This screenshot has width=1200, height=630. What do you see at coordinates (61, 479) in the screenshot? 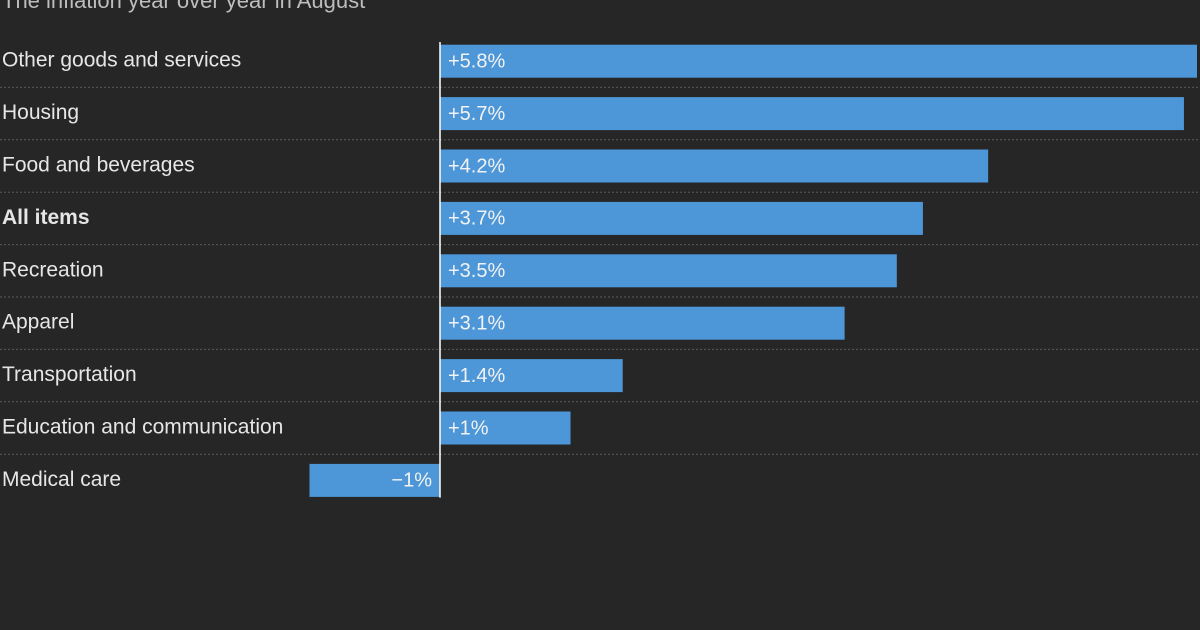
I see `category-label: Medical care` at bounding box center [61, 479].